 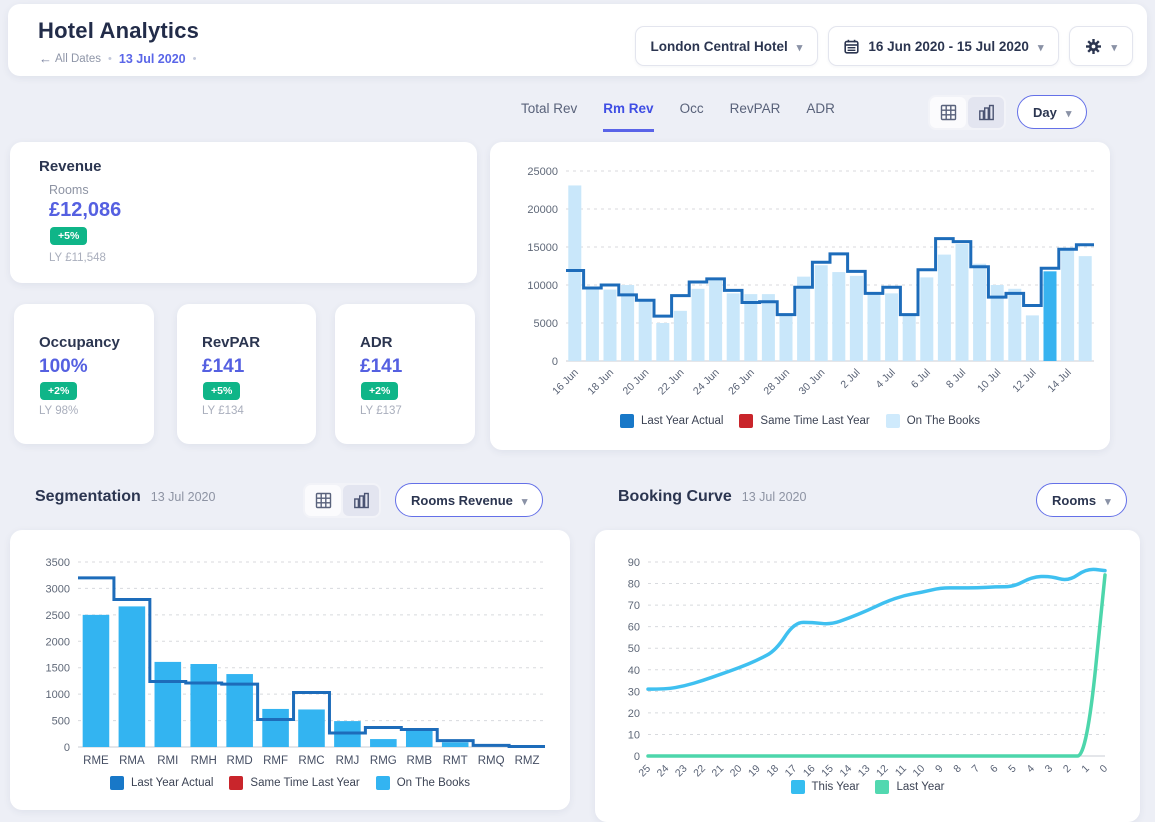 What do you see at coordinates (240, 761) in the screenshot?
I see `svg-text: RMD` at bounding box center [240, 761].